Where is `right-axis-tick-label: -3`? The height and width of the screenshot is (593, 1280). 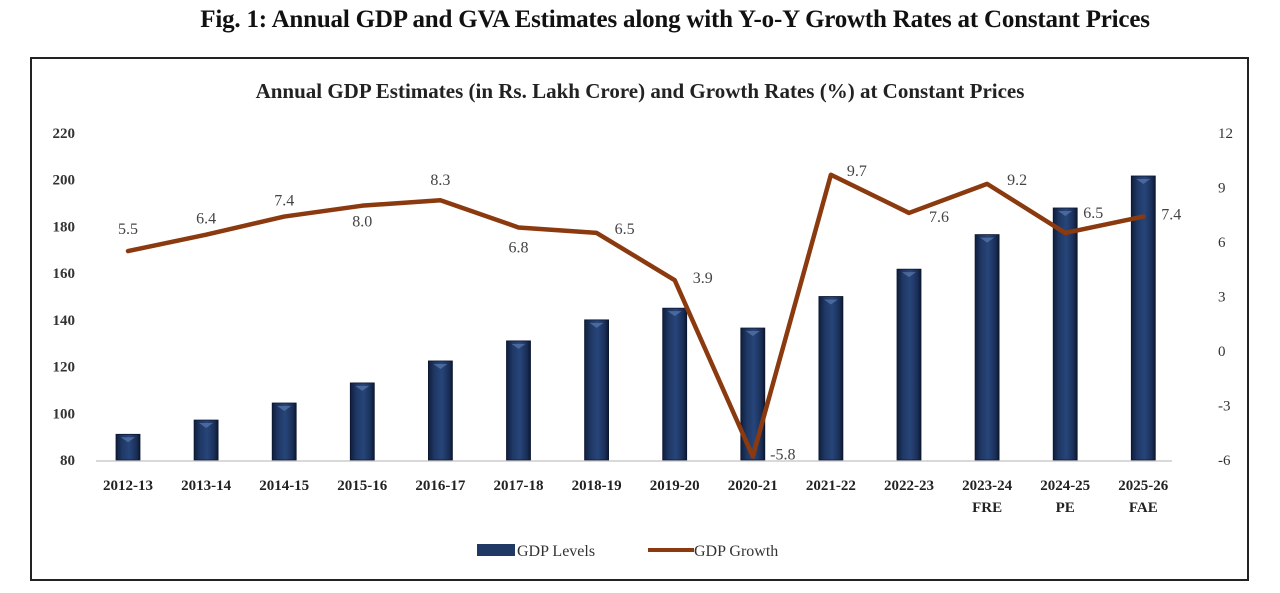 right-axis-tick-label: -3 is located at coordinates (1224, 407).